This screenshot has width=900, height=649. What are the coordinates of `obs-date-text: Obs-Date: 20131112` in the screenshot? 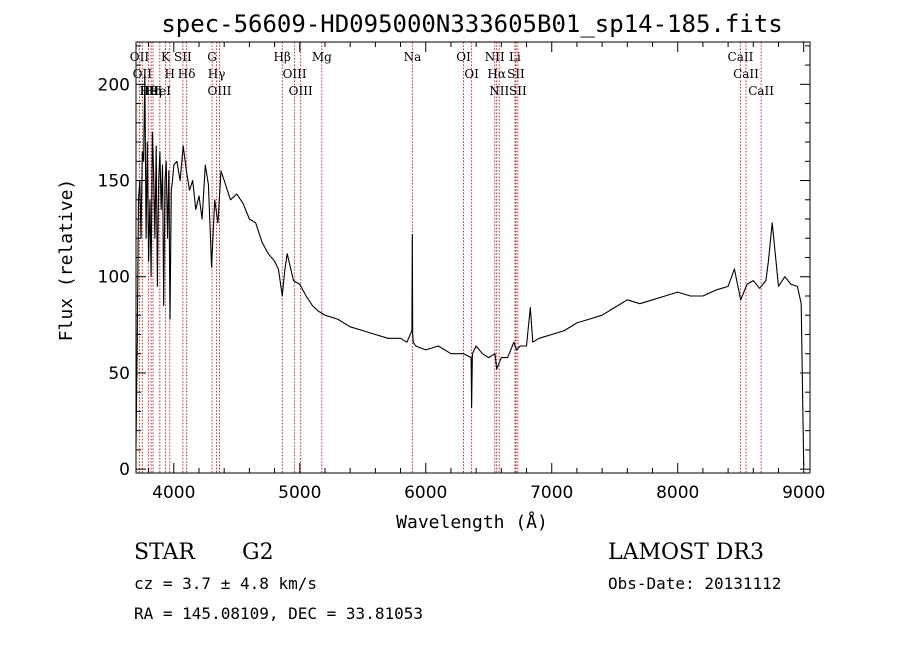 It's located at (694, 583).